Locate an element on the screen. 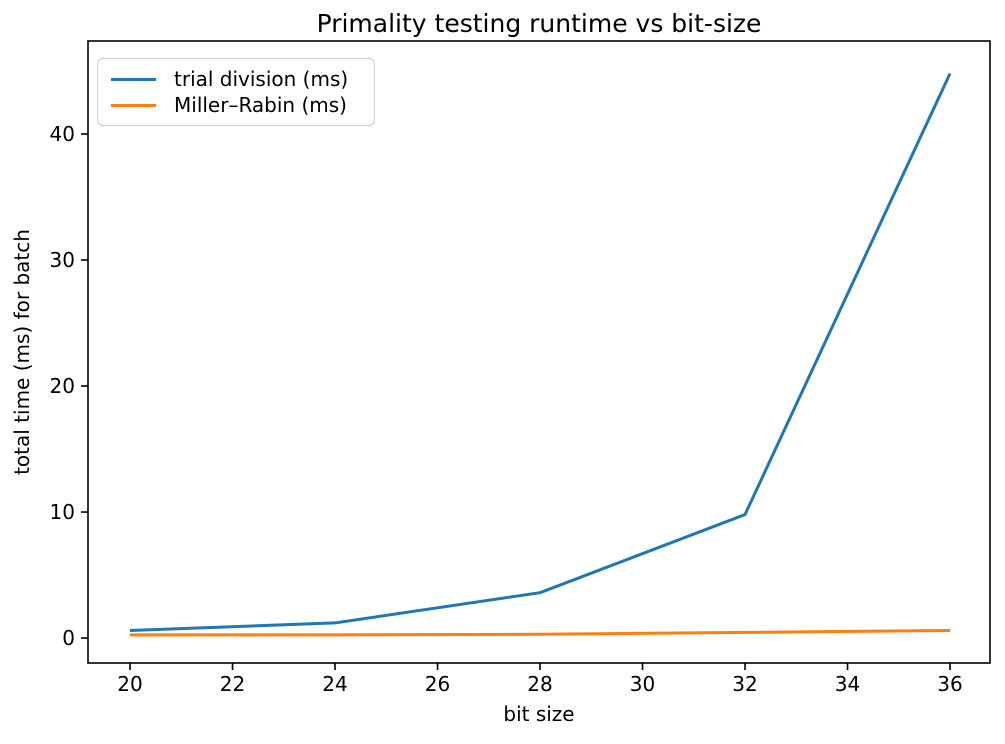 This screenshot has width=1005, height=744. y-tick-label: 20 is located at coordinates (62, 386).